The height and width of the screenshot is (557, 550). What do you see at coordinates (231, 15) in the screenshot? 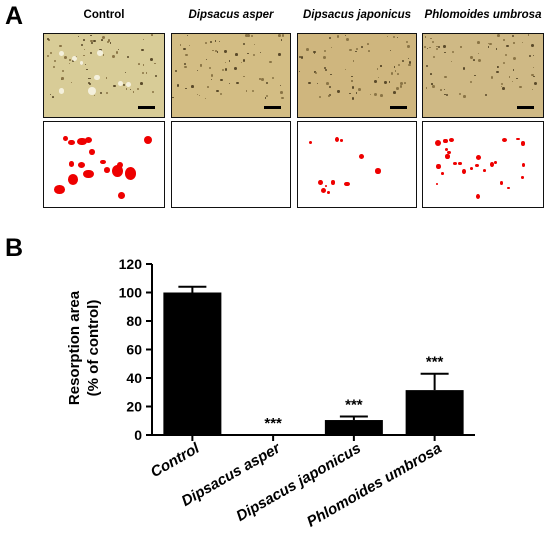
I see `column-title-dipsacus-asper: Dipsacus asper` at bounding box center [231, 15].